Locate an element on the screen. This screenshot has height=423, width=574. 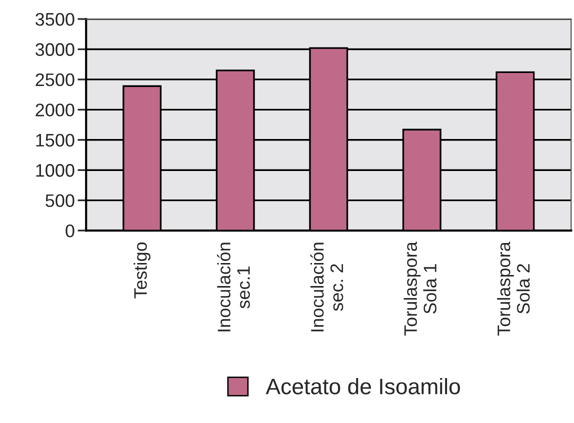
y-tick-label: 3000 is located at coordinates (55, 49).